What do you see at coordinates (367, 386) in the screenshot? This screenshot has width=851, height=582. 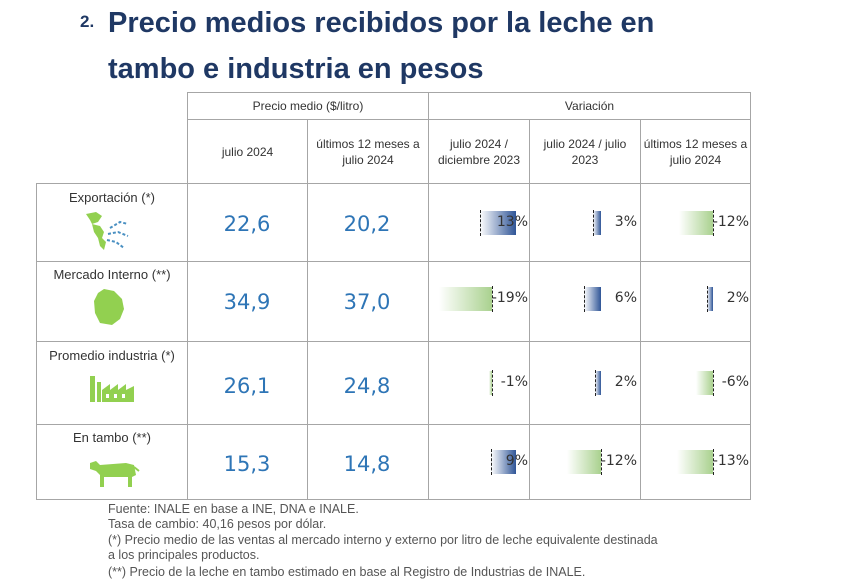 I see `value-promedio-industria-12m: 24,8` at bounding box center [367, 386].